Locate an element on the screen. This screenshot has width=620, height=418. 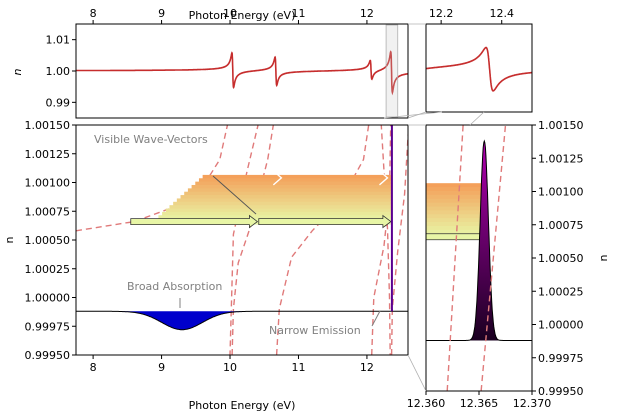
bottom-y-axis-label: n is located at coordinates (9, 239).